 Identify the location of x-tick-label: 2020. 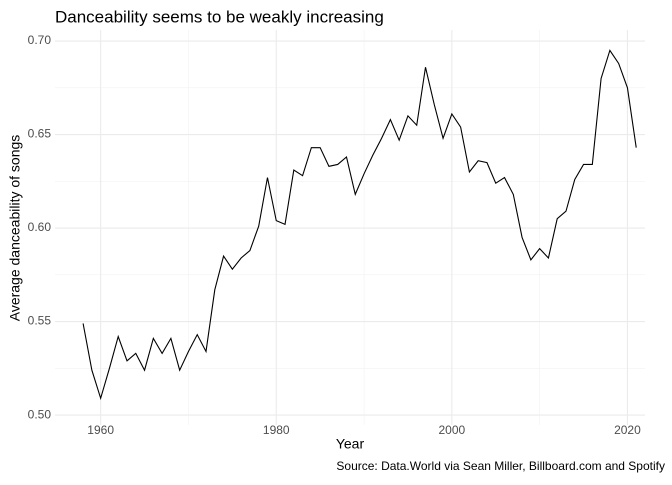
(627, 430).